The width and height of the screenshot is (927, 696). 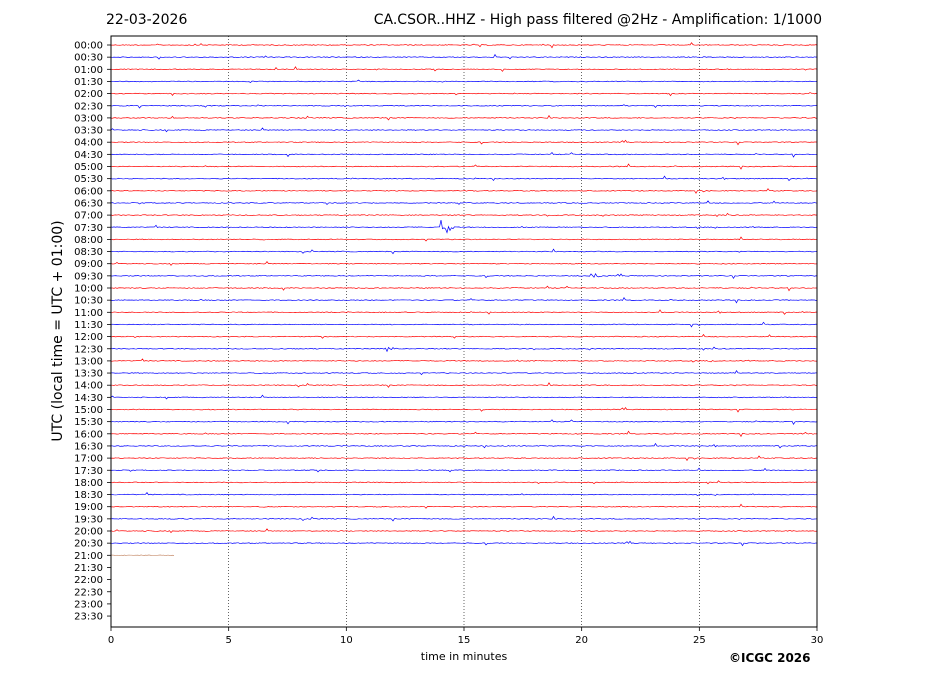 What do you see at coordinates (88, 131) in the screenshot?
I see `y-tick-label: 03:30` at bounding box center [88, 131].